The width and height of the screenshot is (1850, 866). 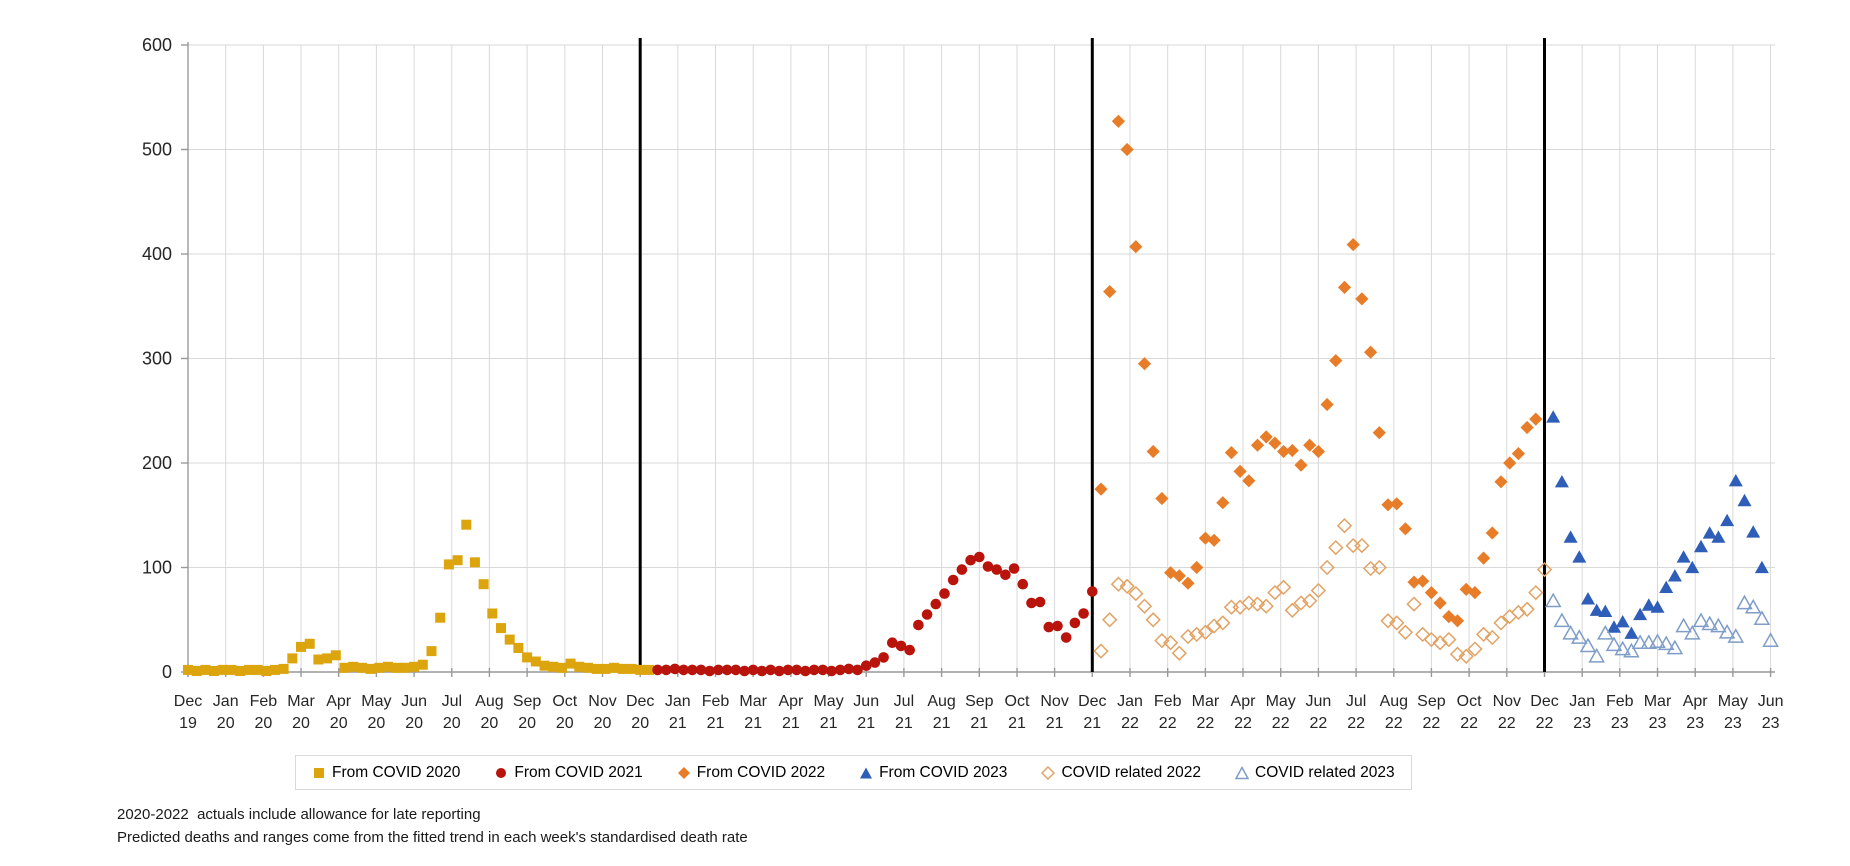 I want to click on series-from-covid-2022, so click(x=1318, y=371).